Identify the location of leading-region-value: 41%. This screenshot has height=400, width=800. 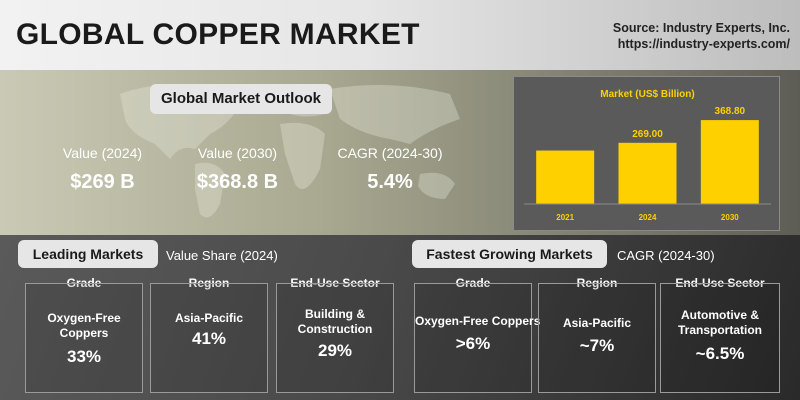
(209, 338).